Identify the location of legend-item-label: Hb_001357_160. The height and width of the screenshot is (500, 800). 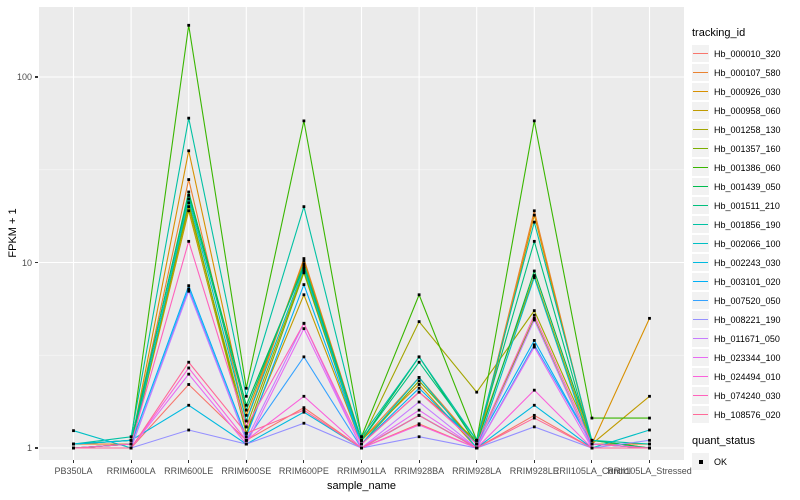
(747, 148).